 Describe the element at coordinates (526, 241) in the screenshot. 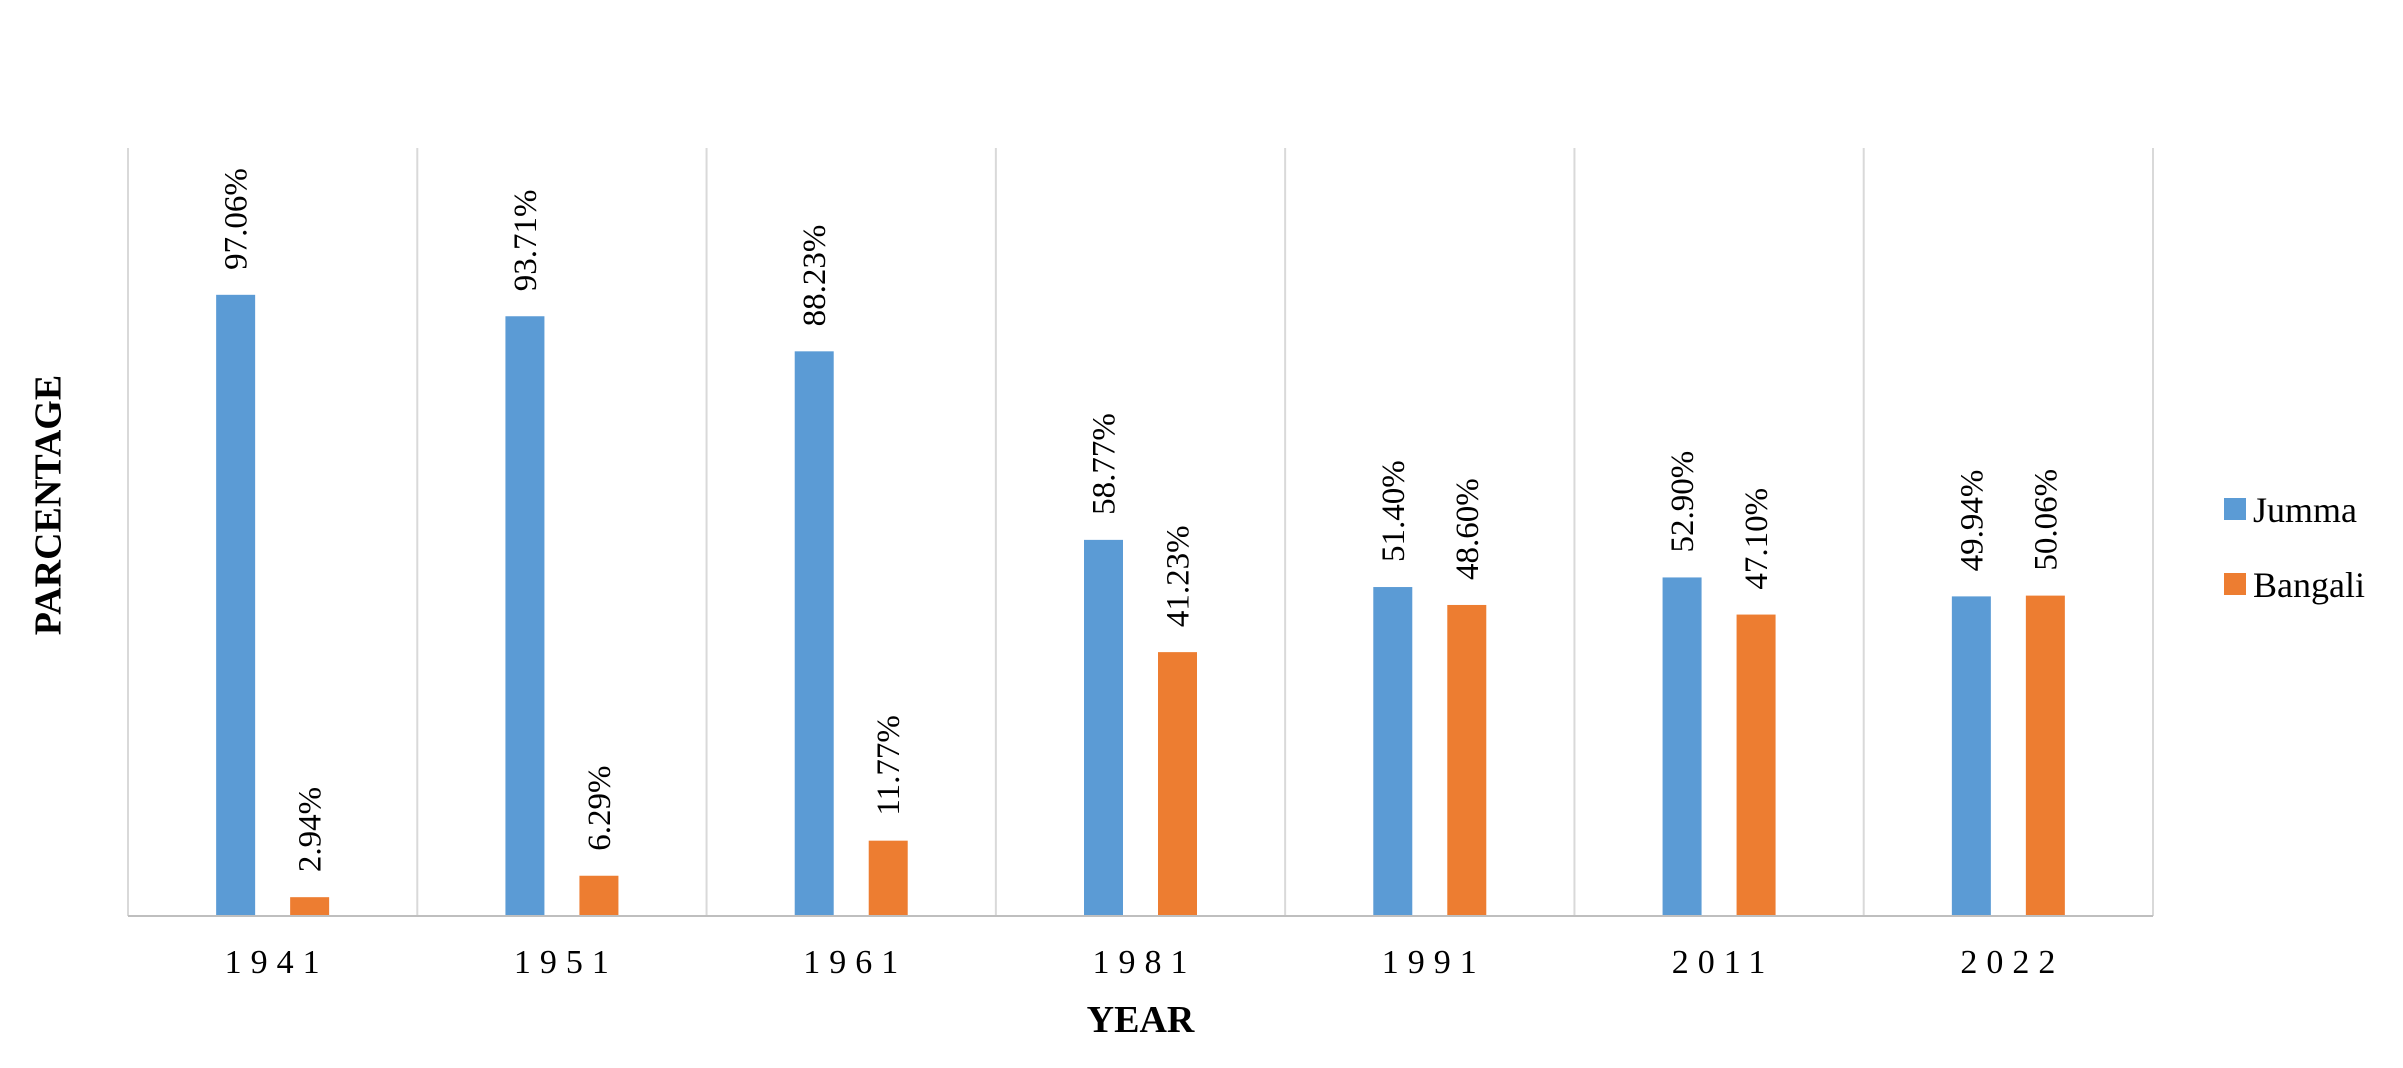

I see `data-label-jumma-1951: 93.71%` at that location.